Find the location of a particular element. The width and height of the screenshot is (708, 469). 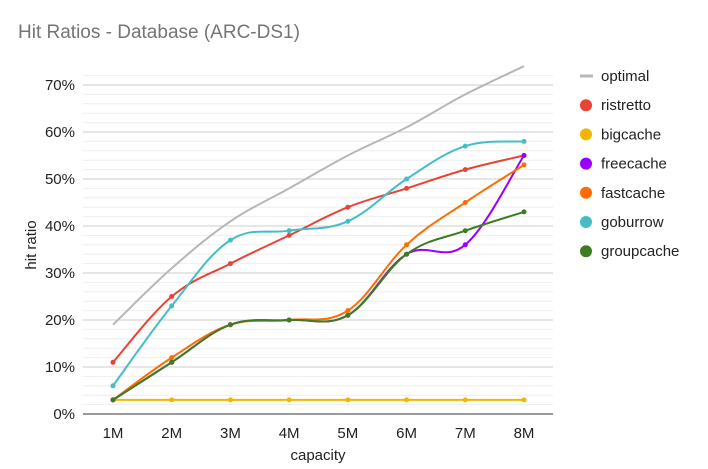

y-tick-label: 40% is located at coordinates (60, 226).